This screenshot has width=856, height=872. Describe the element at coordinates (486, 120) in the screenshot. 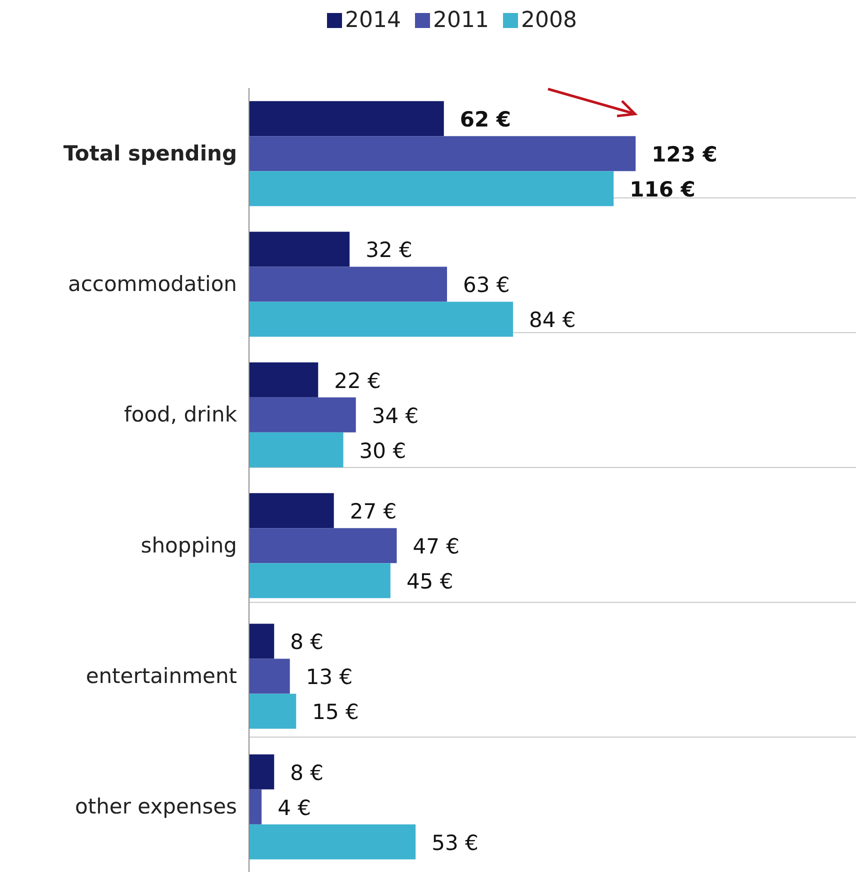

I see `data-label: 62 €` at that location.